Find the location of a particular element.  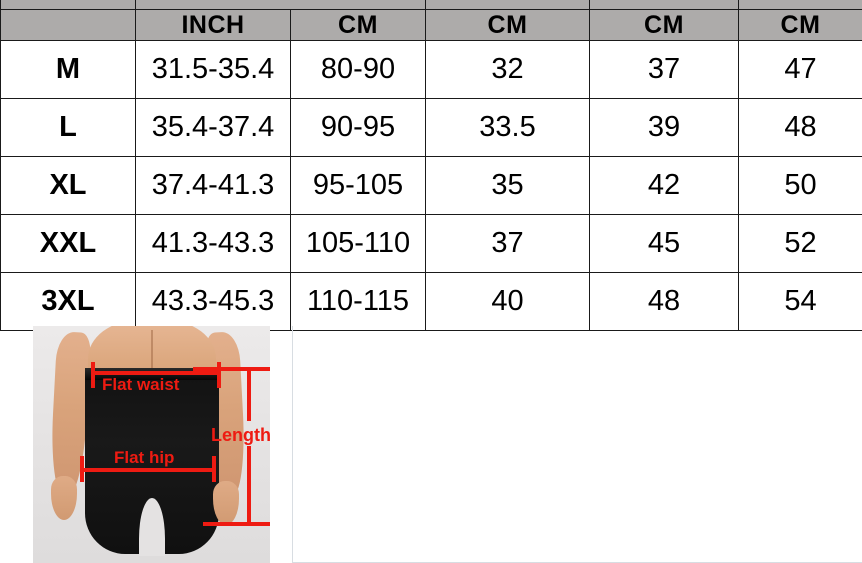

header-unit-cm-3: CM is located at coordinates (664, 25).